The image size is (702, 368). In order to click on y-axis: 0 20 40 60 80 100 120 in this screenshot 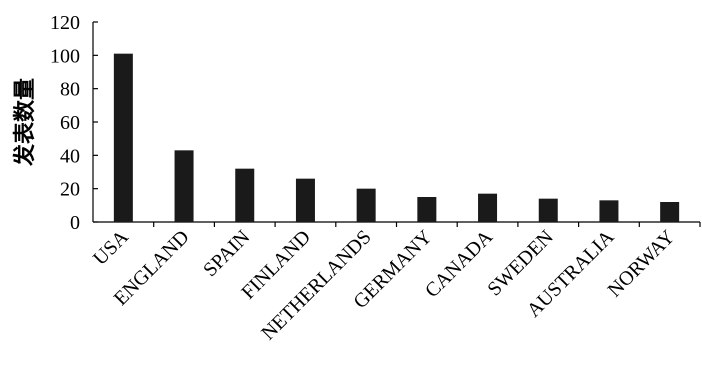, I will do `click(74, 123)`.